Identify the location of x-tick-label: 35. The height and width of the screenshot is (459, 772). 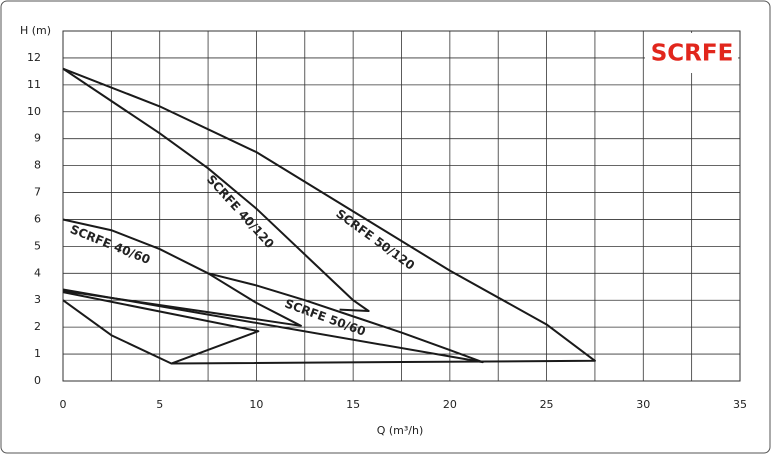
(740, 404).